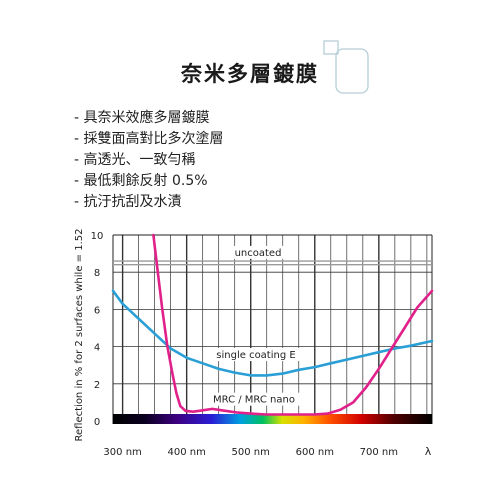  I want to click on feature-item: 採雙面高對比多次塗層, so click(149, 139).